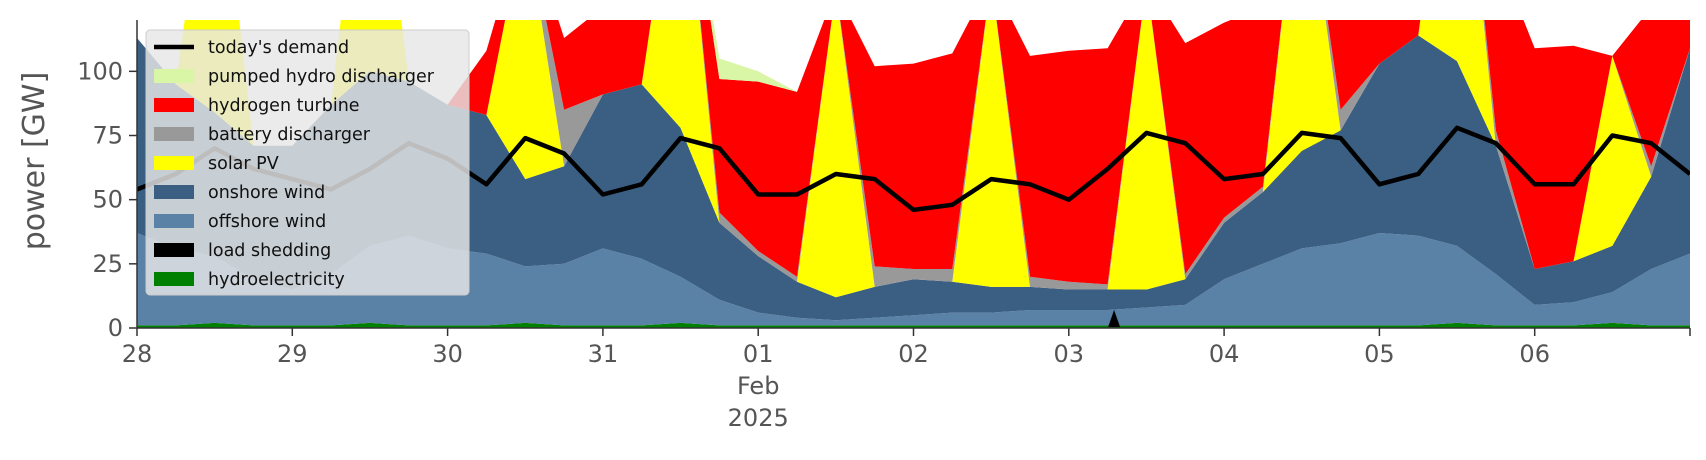  I want to click on legend-label-solar-pv: solar PV, so click(243, 164).